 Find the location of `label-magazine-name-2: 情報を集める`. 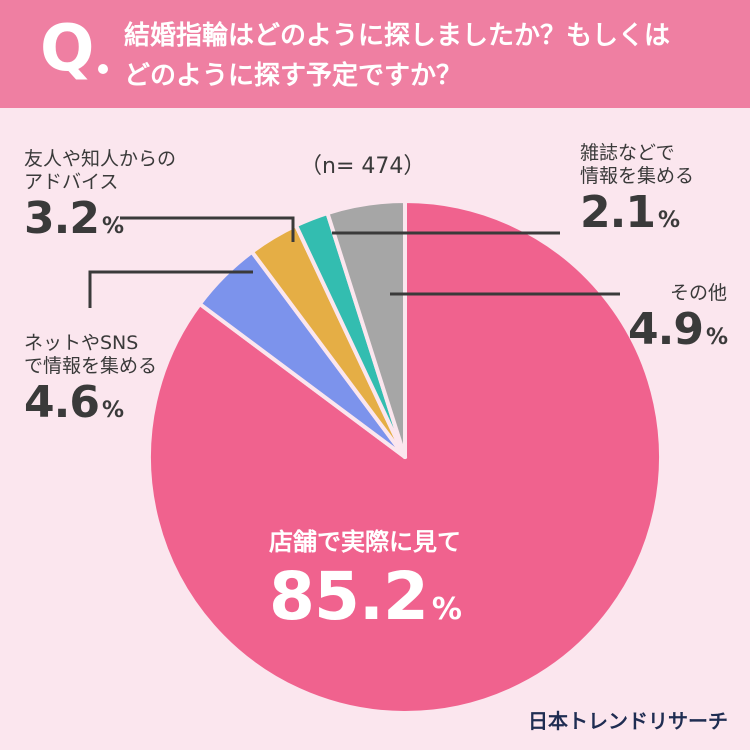

label-magazine-name-2: 情報を集める is located at coordinates (637, 176).